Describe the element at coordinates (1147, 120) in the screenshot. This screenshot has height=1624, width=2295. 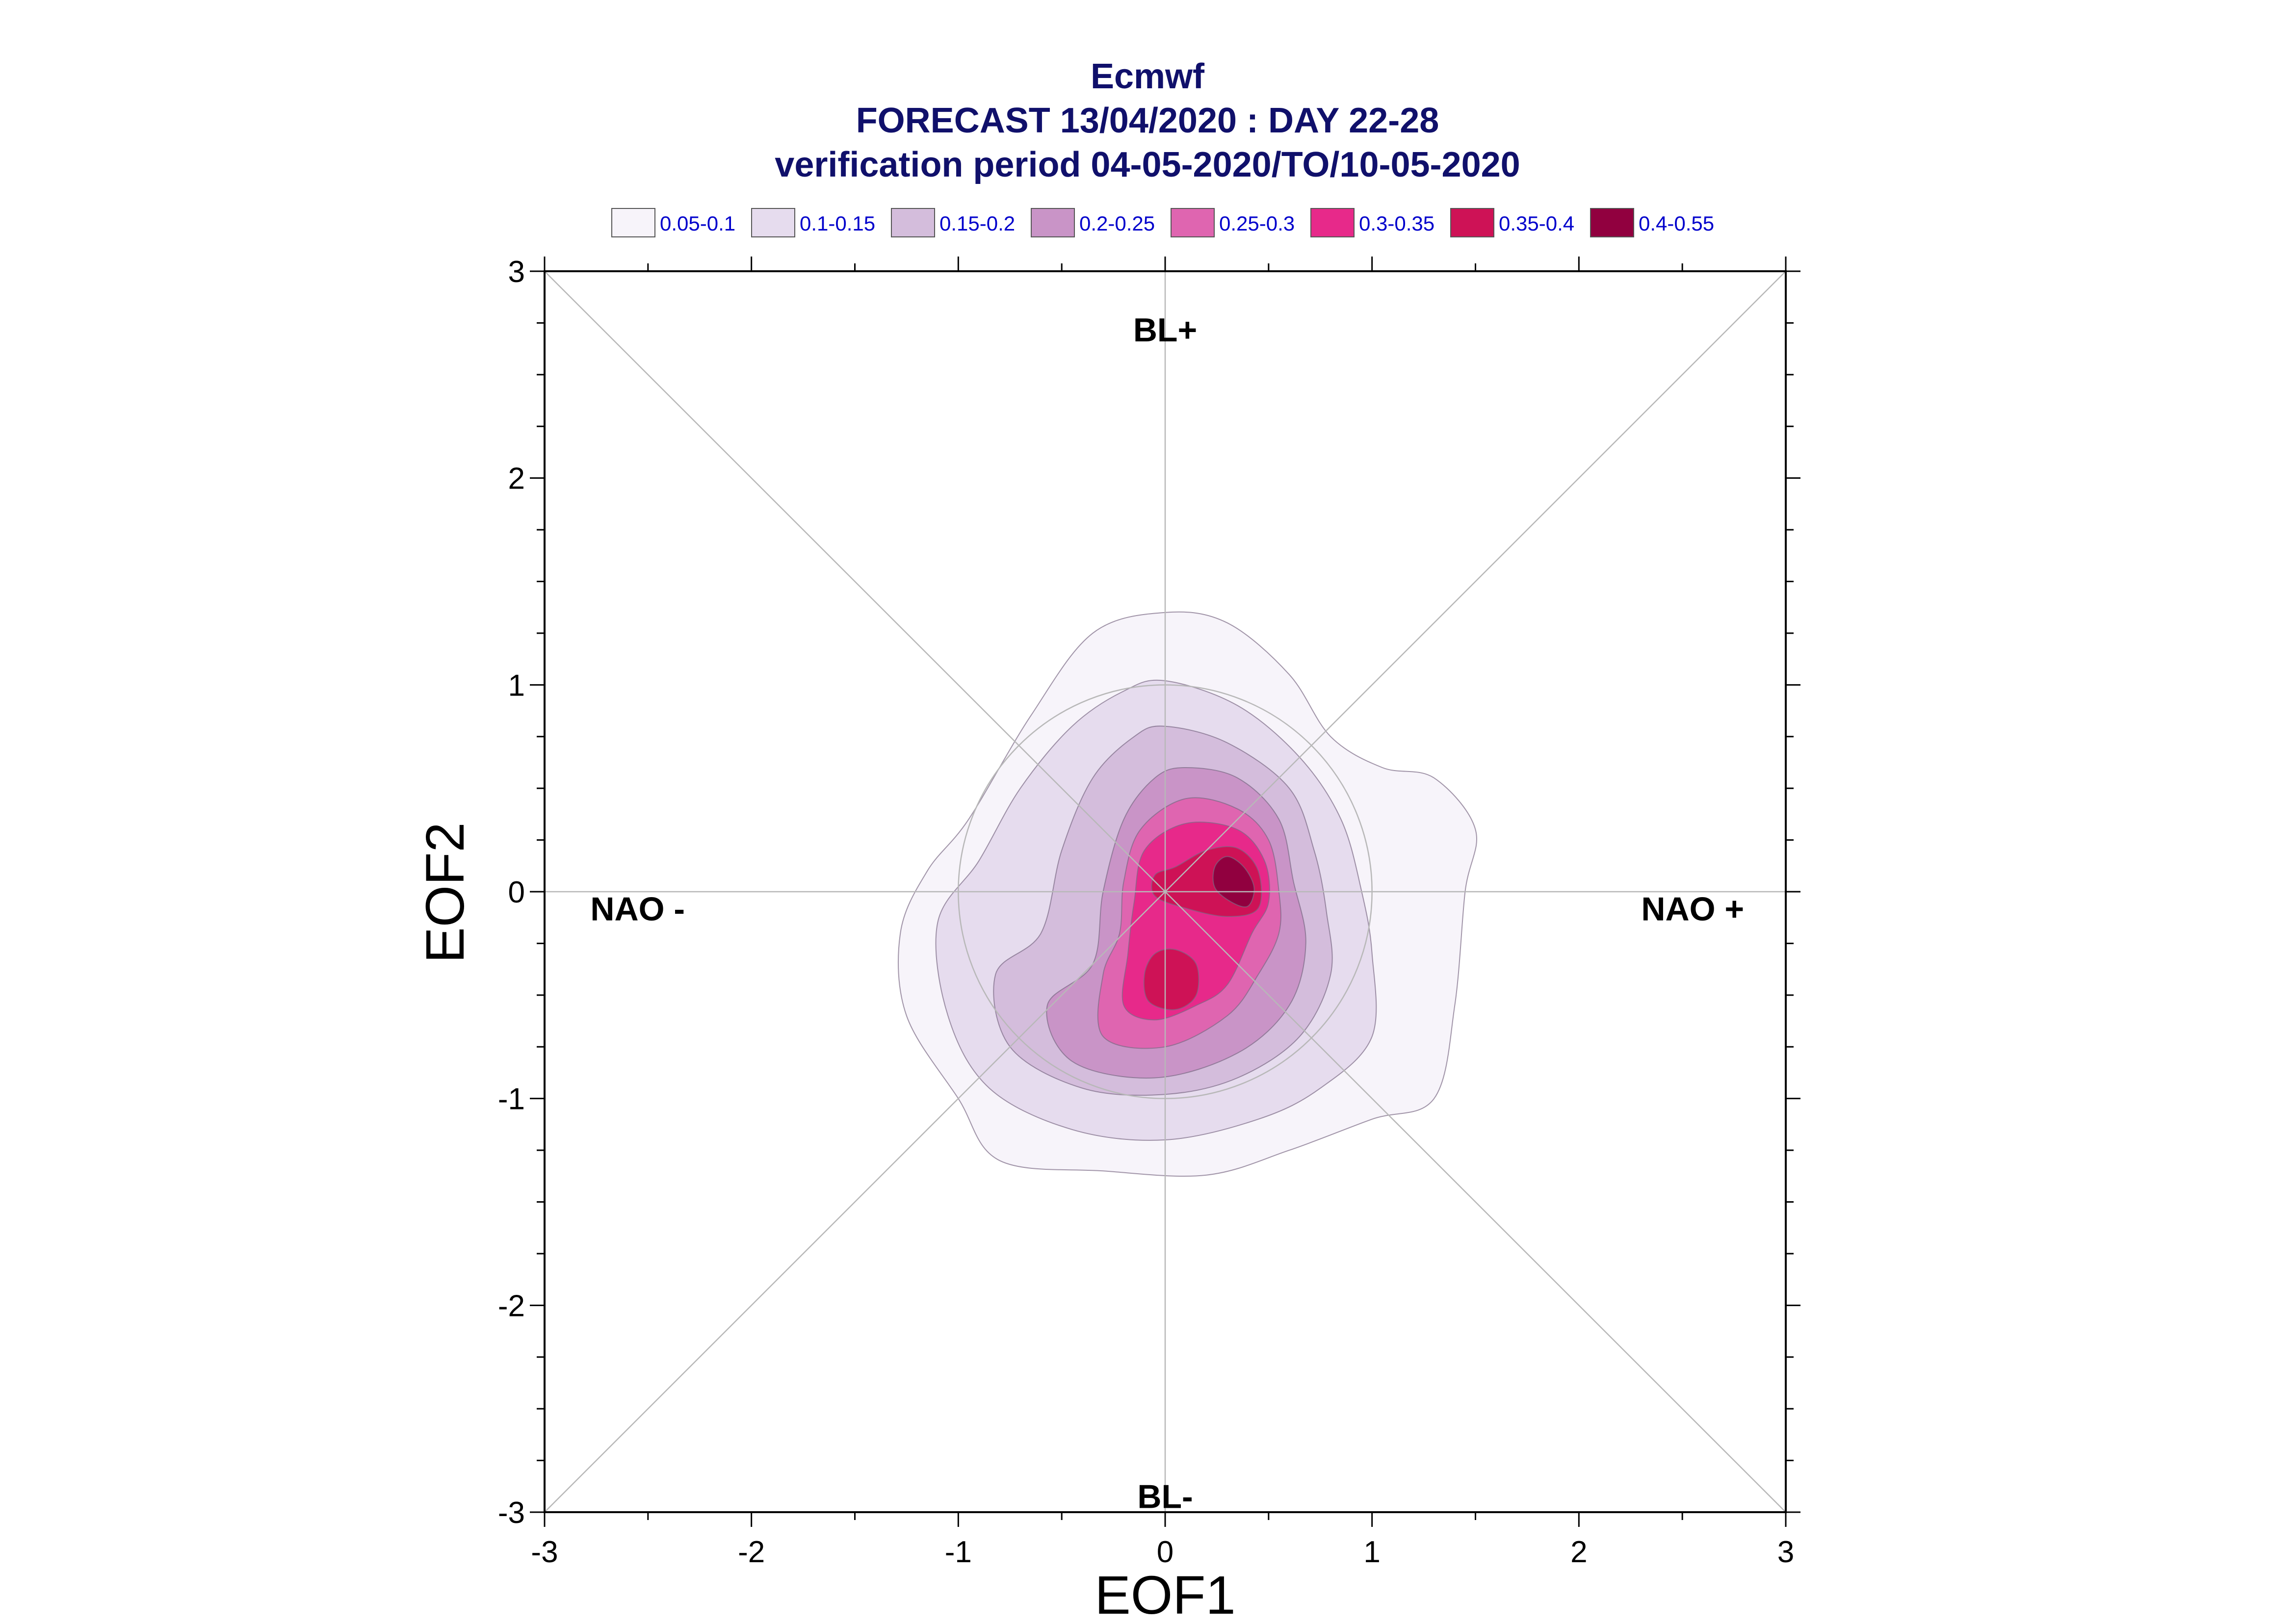
I see `title-line-2: FORECAST 13/04/2020 : DAY 22-28` at that location.